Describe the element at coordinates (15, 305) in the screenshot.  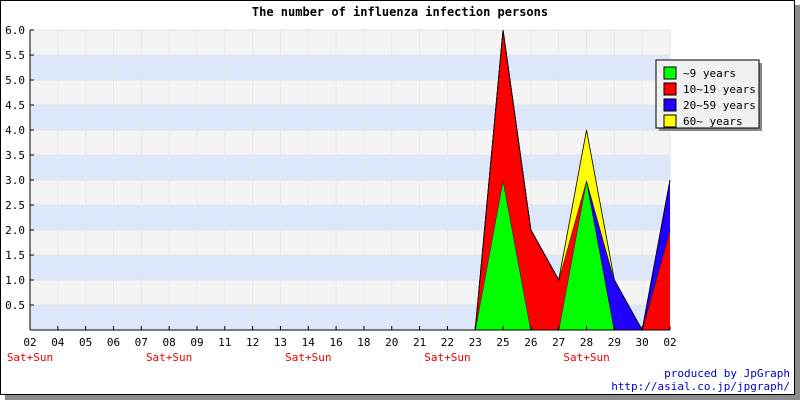
I see `y-tick-label: 0.5` at that location.